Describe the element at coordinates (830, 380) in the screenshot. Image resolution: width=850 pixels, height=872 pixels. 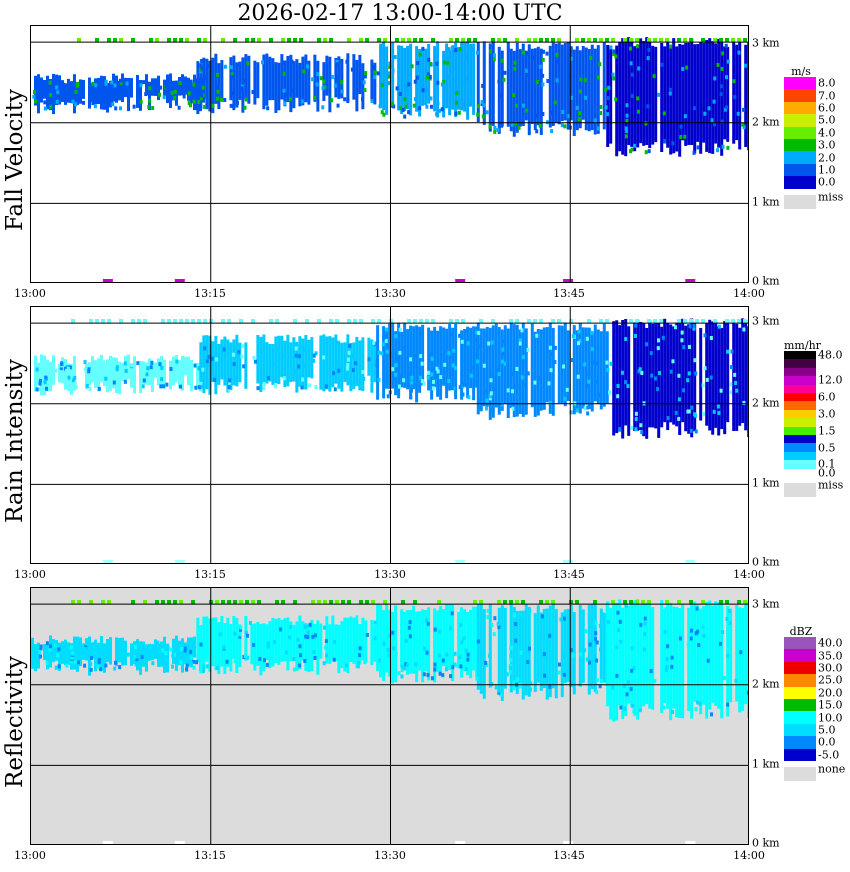
I see `legend-label: 12.0` at that location.